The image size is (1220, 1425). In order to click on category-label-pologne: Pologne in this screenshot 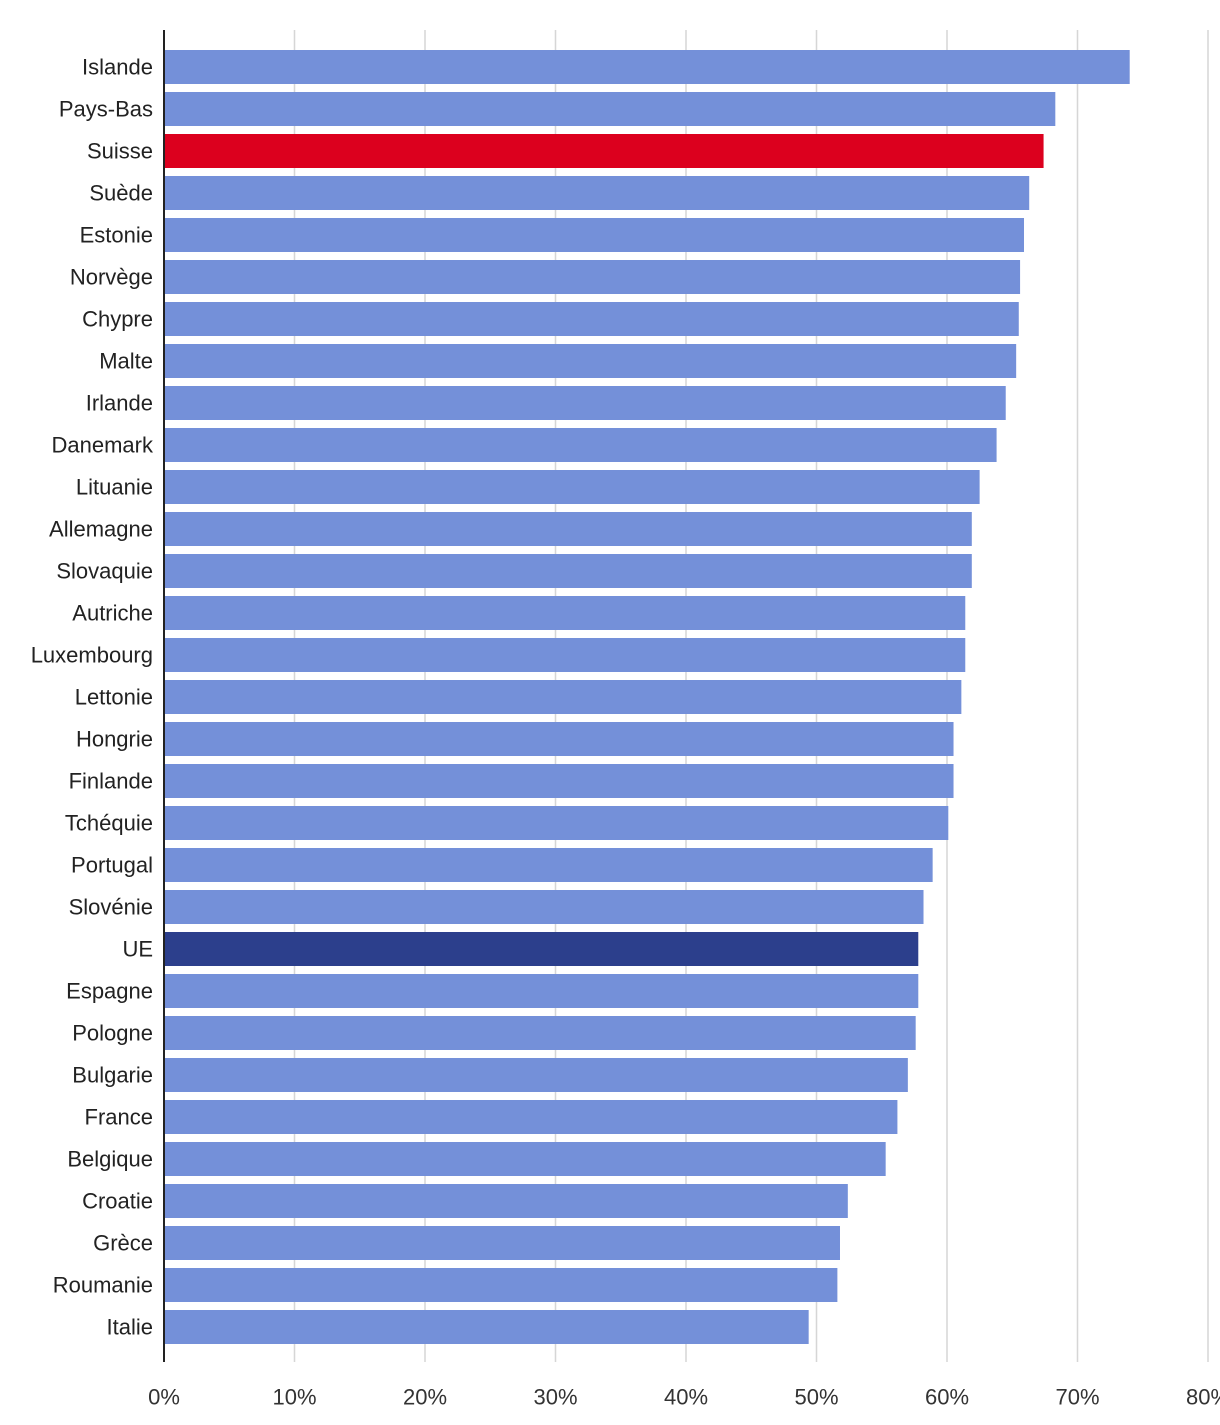, I will do `click(112, 1033)`.